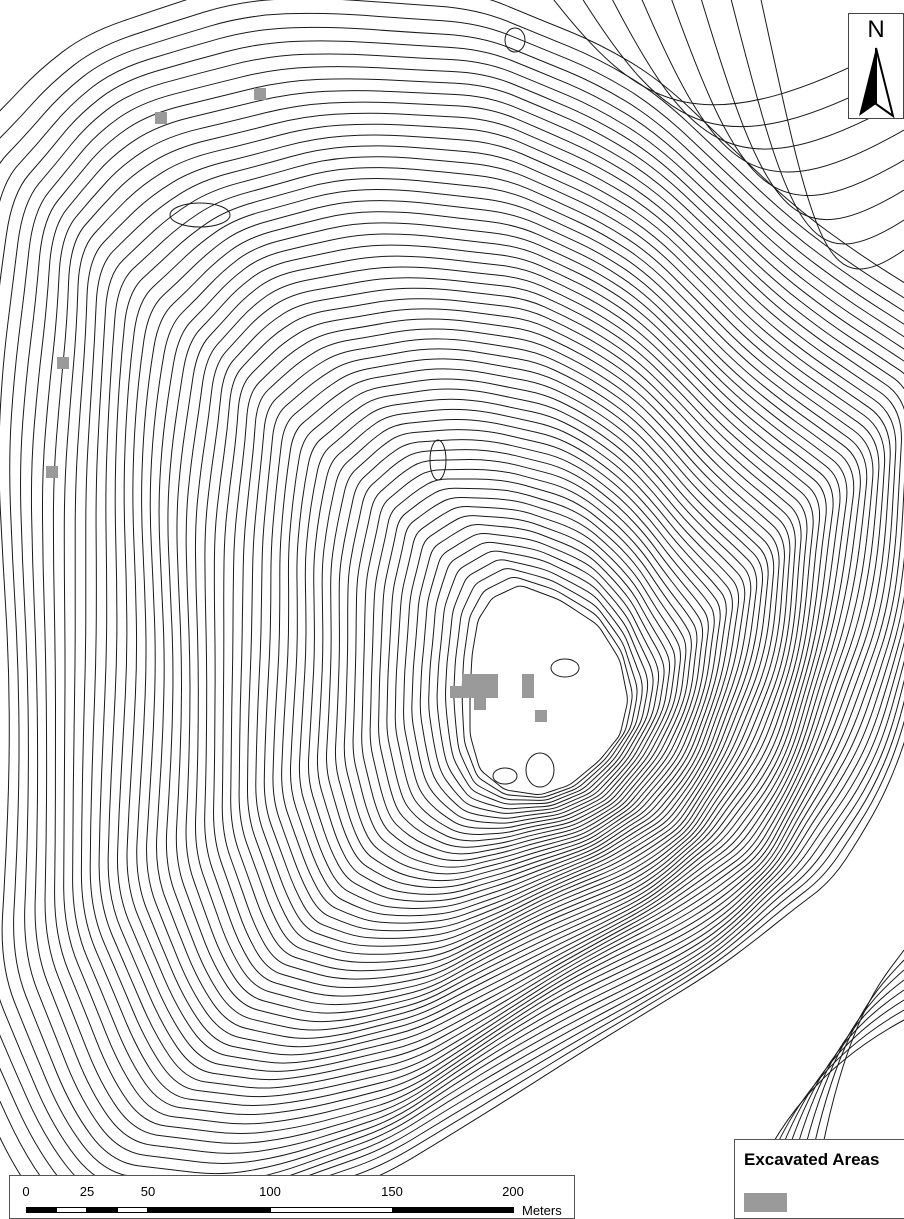  Describe the element at coordinates (542, 1210) in the screenshot. I see `scale-units-label: Meters` at that location.